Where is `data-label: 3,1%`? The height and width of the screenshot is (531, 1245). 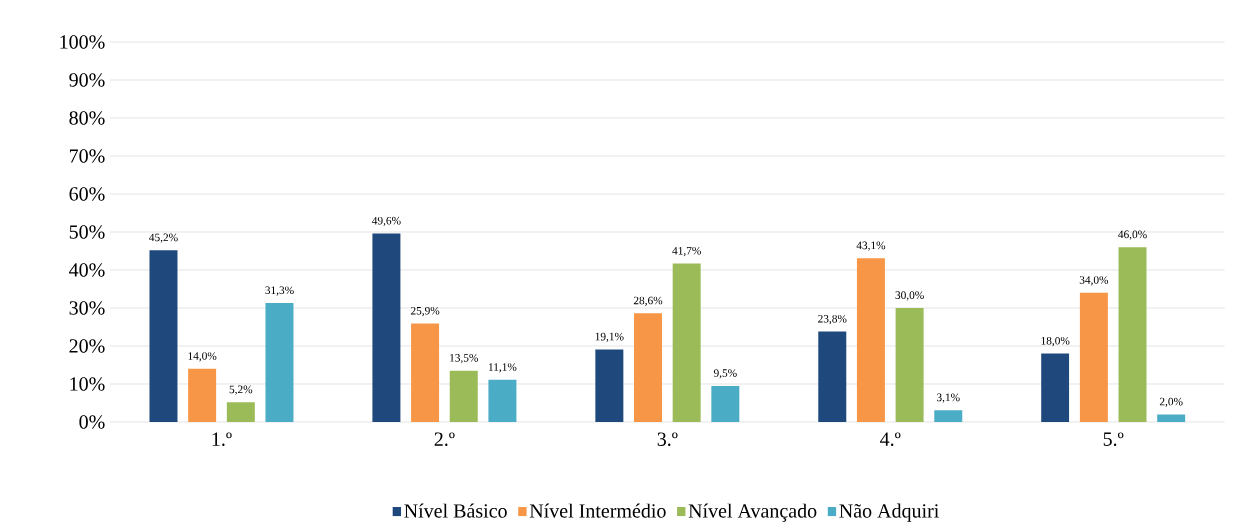
data-label: 3,1% is located at coordinates (948, 398).